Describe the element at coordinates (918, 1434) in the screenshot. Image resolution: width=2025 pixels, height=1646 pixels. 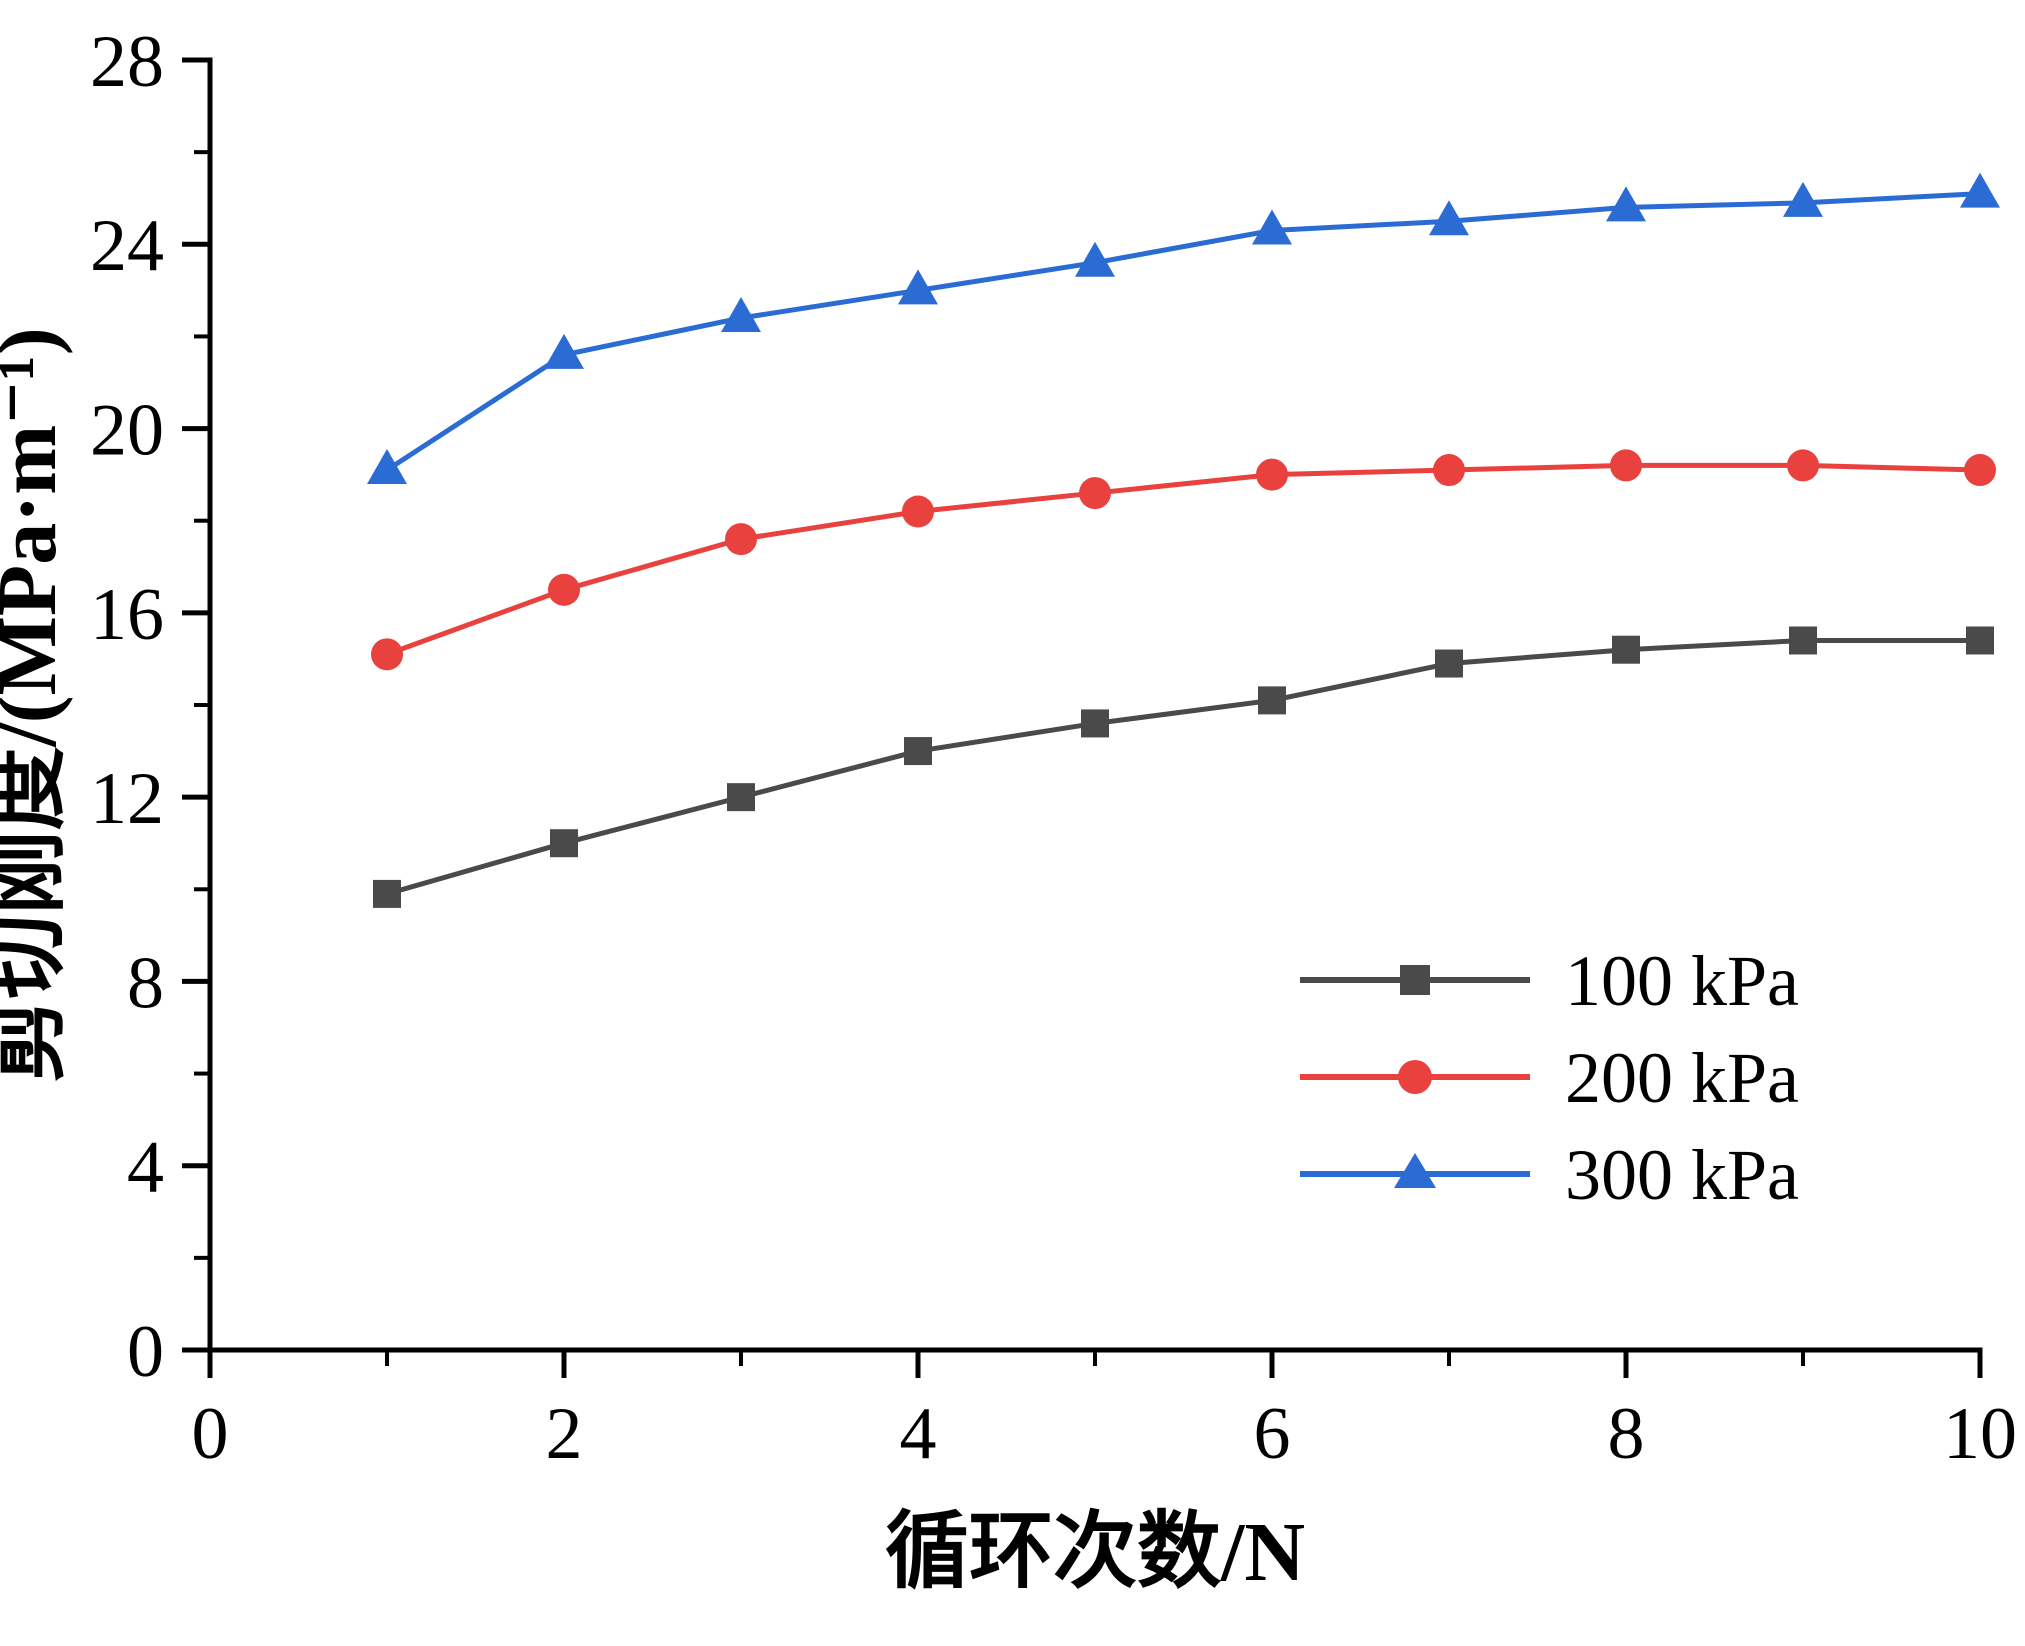
I see `x-tick-label: 4` at that location.